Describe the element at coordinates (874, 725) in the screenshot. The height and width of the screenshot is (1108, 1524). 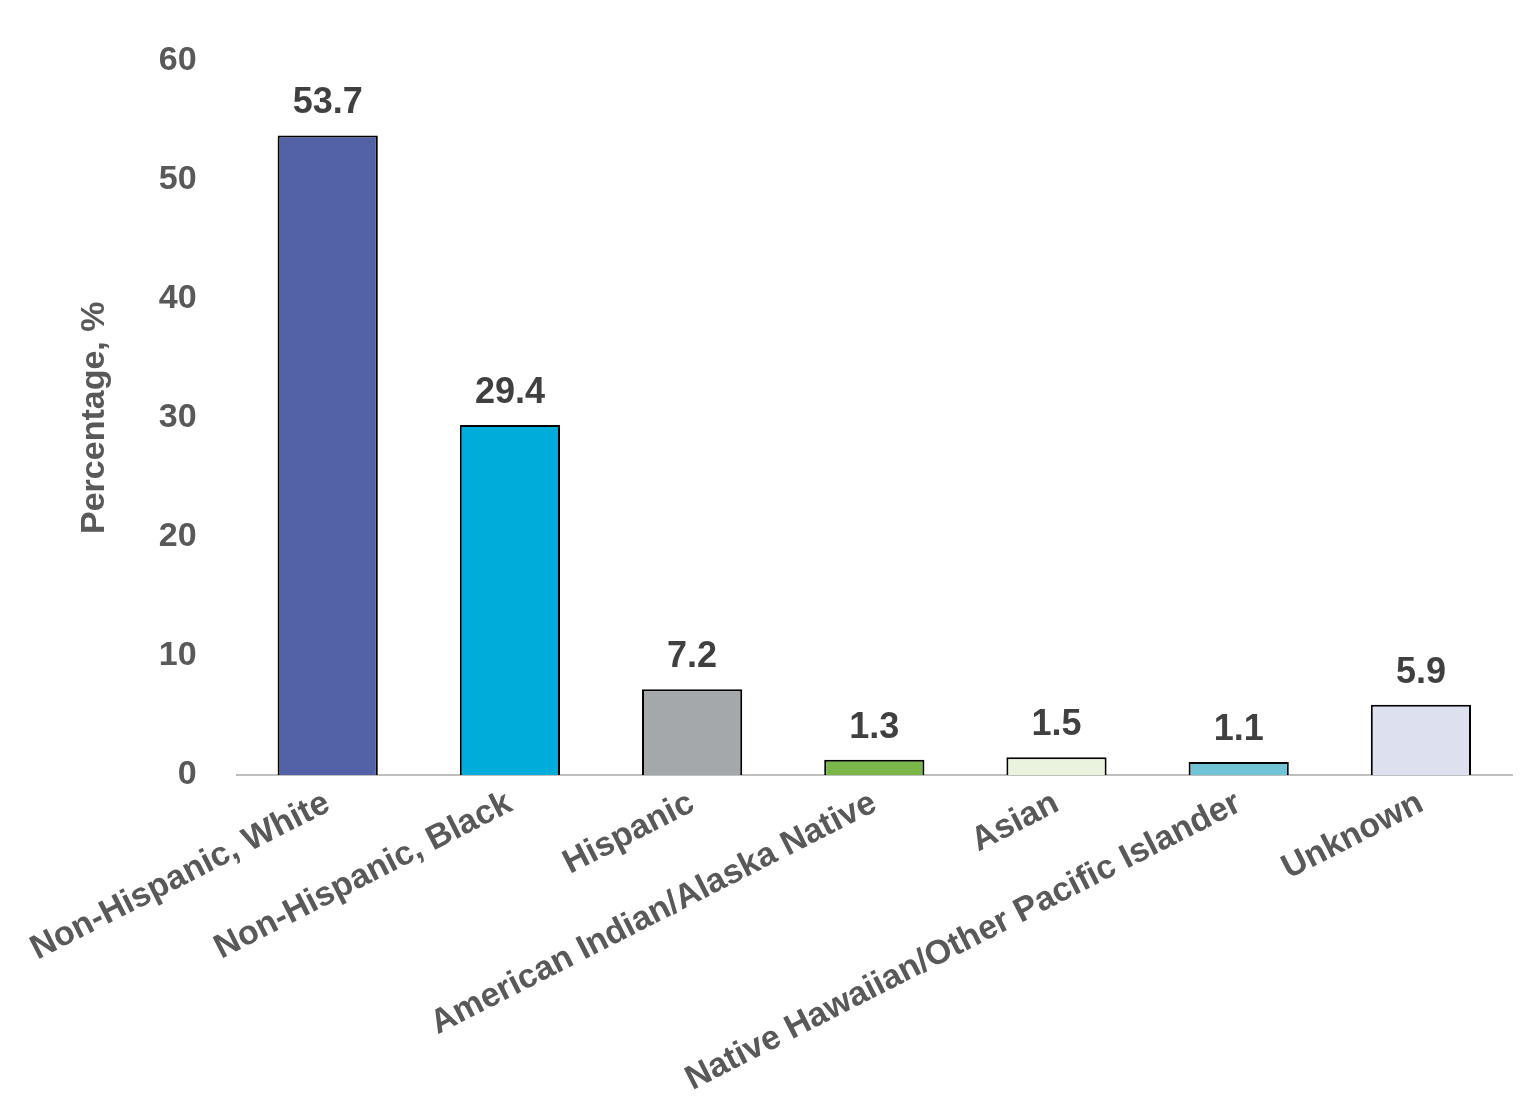
I see `data-label: 1.3` at that location.